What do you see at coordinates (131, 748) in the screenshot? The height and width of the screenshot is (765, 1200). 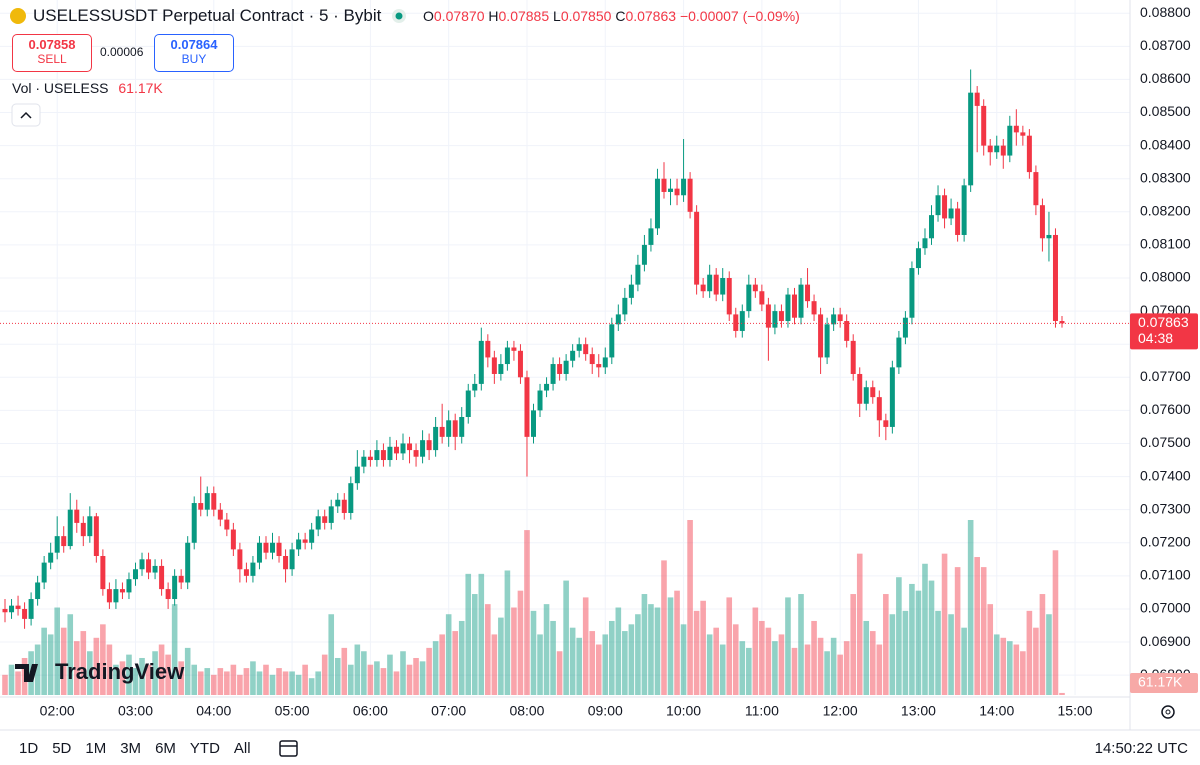 I see `range-button: 3M` at bounding box center [131, 748].